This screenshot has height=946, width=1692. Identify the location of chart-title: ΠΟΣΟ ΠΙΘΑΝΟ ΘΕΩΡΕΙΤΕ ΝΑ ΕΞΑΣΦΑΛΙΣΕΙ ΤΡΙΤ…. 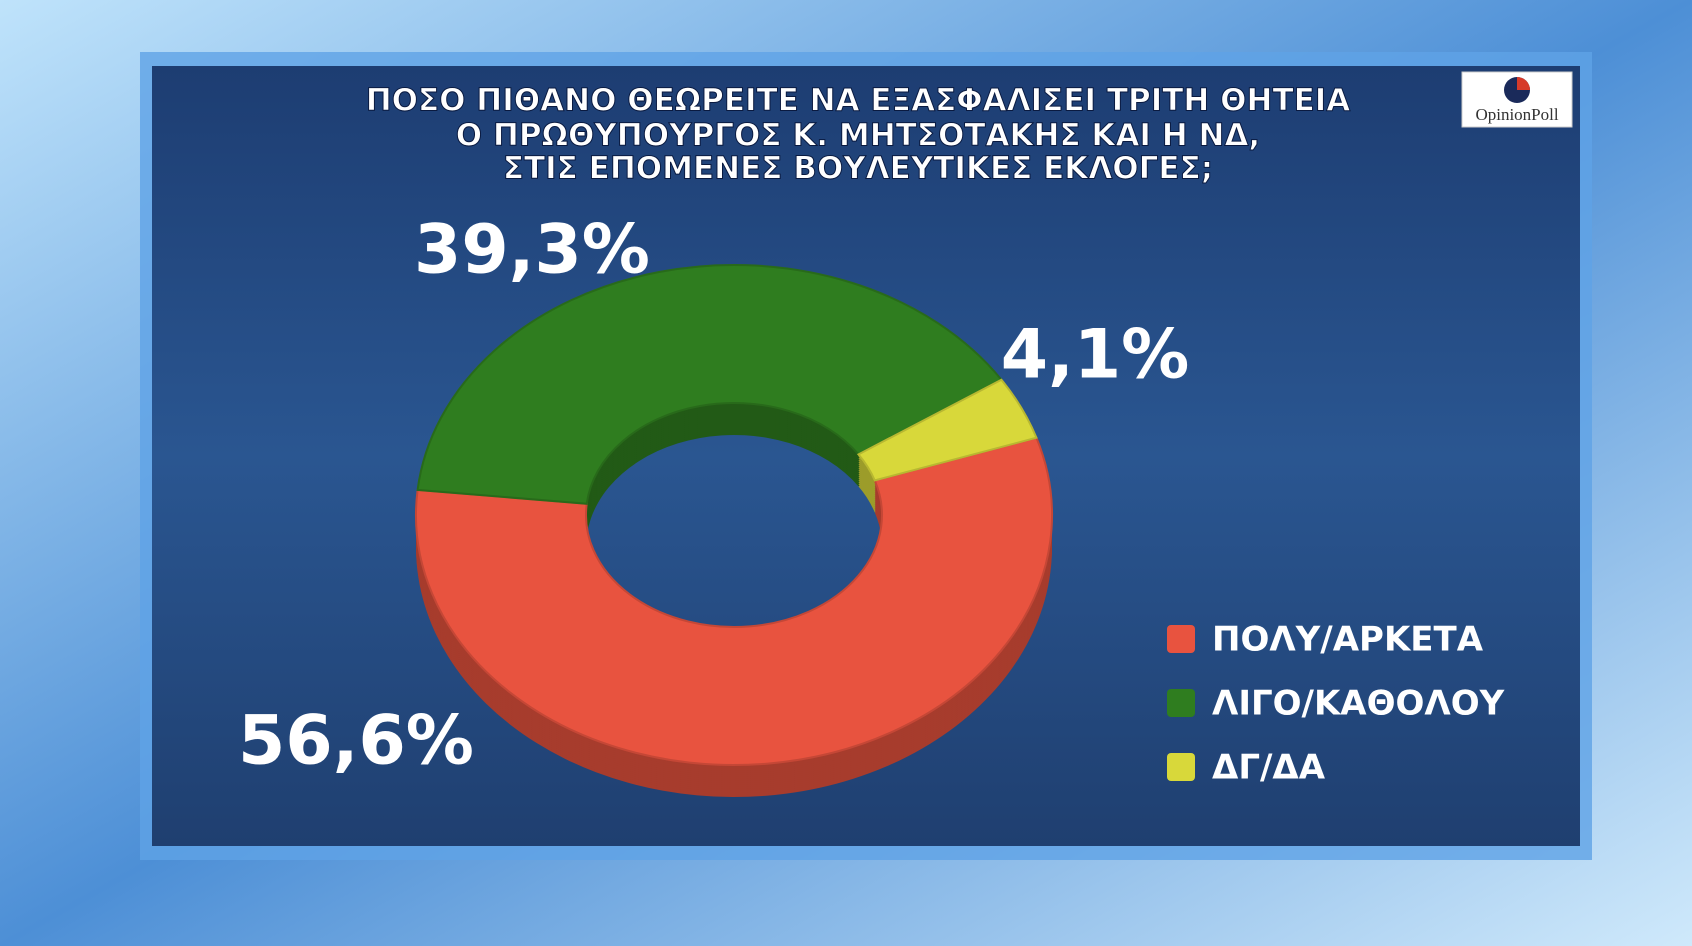
(858, 101).